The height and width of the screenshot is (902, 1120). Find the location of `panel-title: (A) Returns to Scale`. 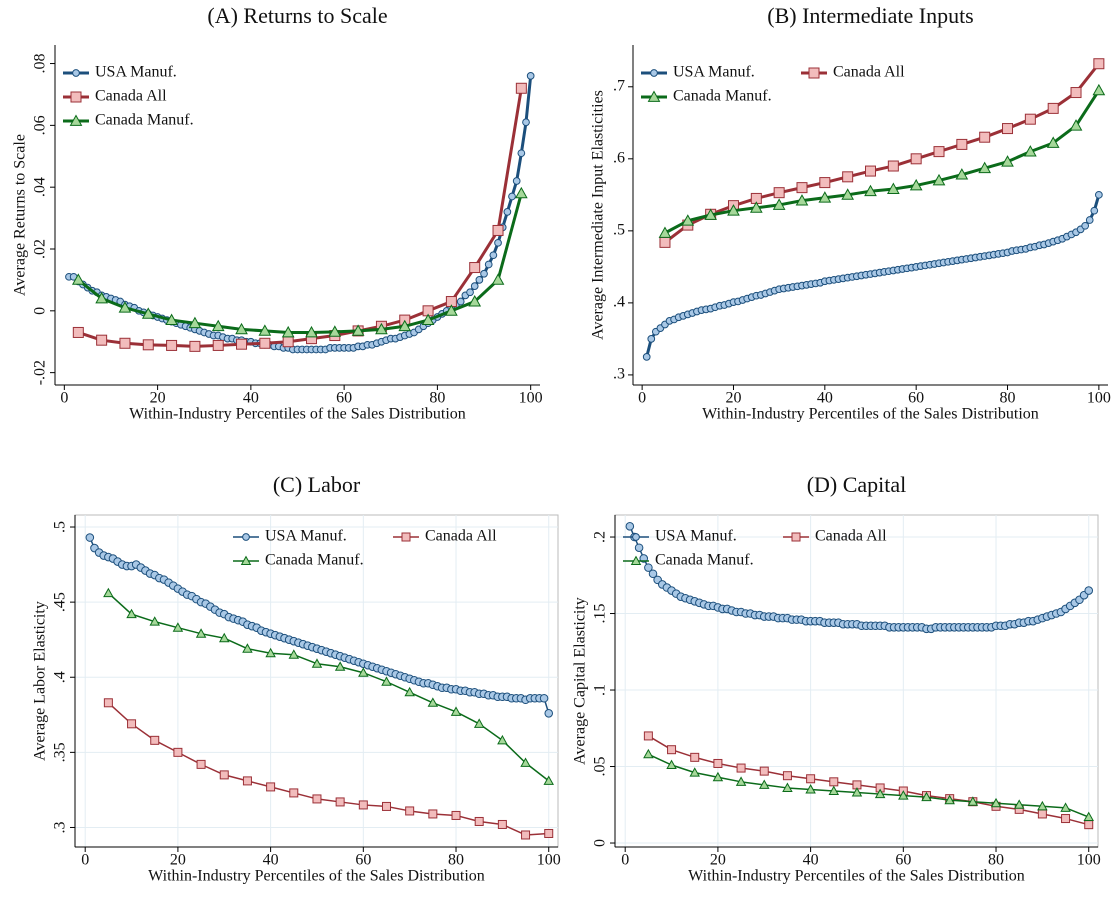

panel-title: (A) Returns to Scale is located at coordinates (297, 15).